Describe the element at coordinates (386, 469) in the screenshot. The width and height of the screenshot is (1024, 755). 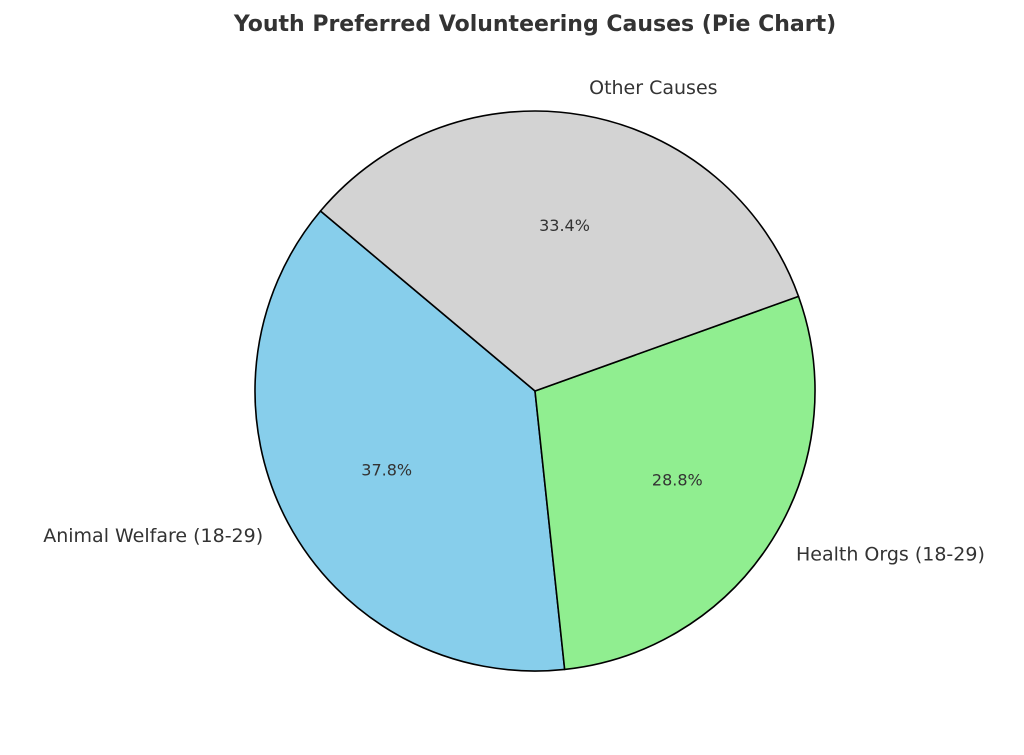
I see `slice-percent-animal-welfare-18-29: 37.8%` at that location.